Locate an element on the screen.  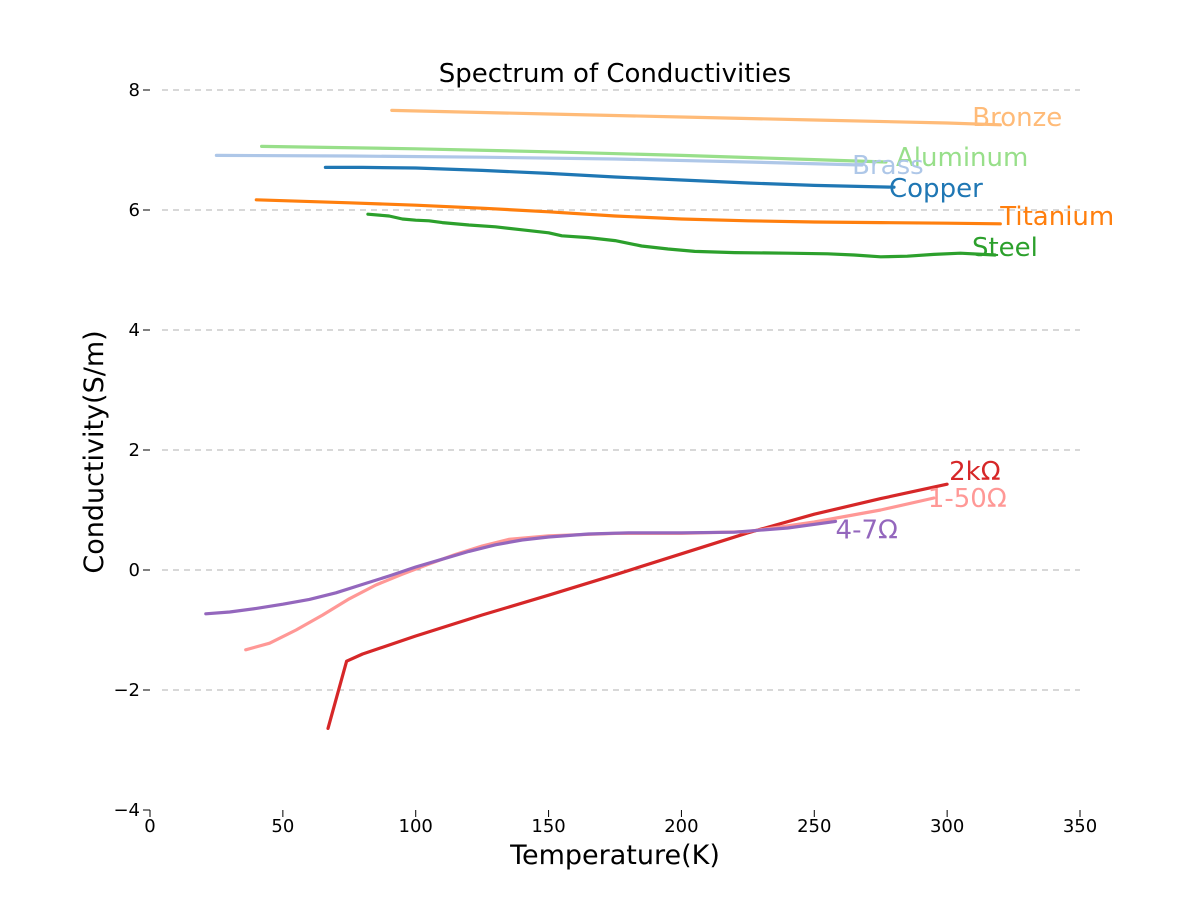
series-line-titanium is located at coordinates (628, 212).